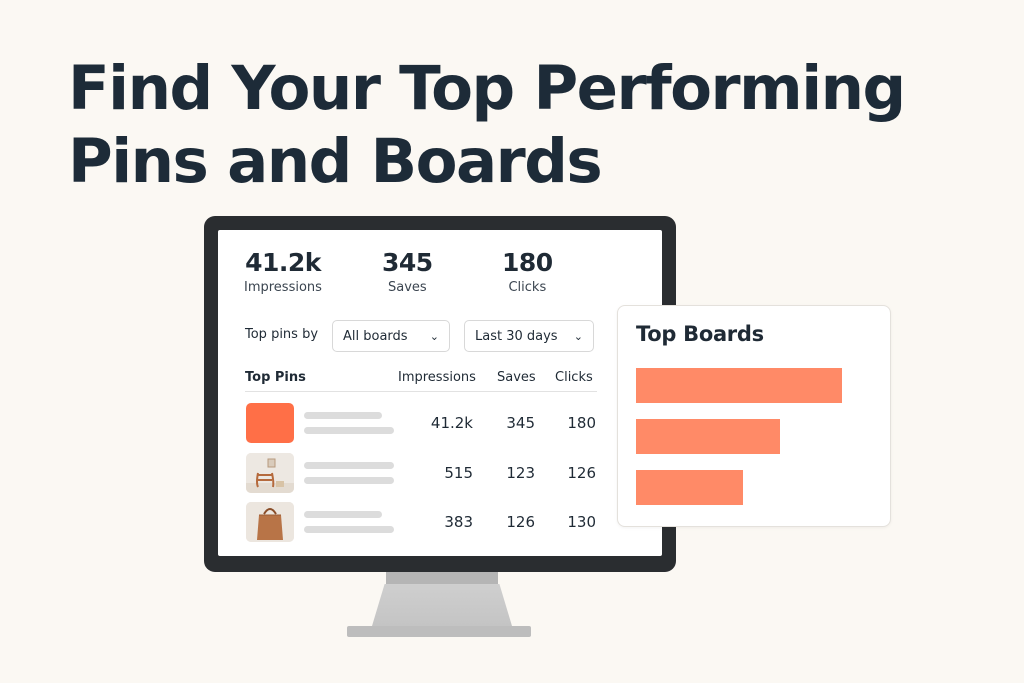  What do you see at coordinates (407, 262) in the screenshot?
I see `stat-value: 345` at bounding box center [407, 262].